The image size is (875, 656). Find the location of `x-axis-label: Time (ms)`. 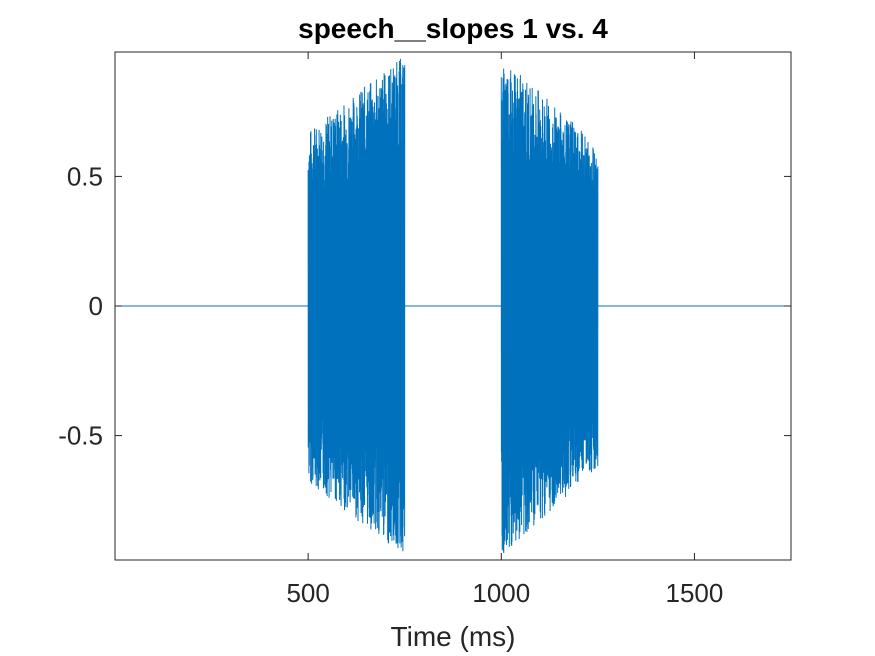

x-axis-label: Time (ms) is located at coordinates (453, 636).